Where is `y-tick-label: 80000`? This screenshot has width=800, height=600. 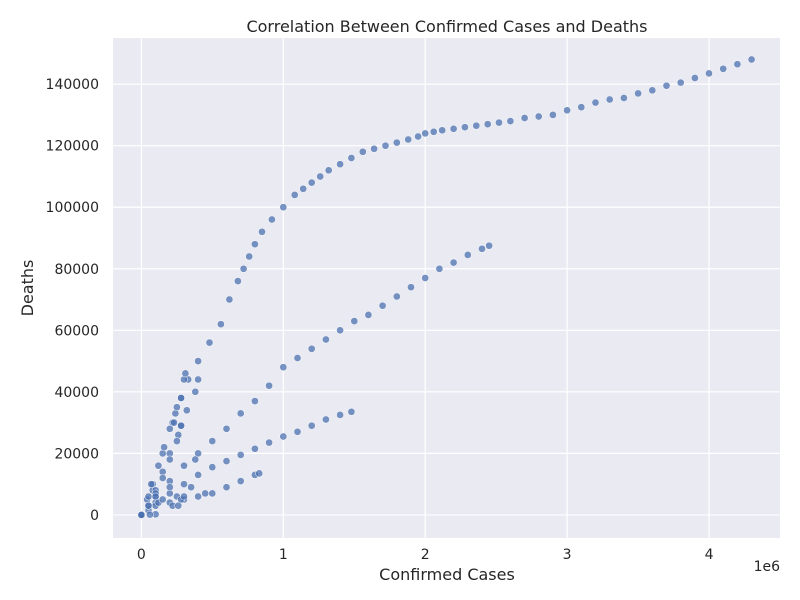 y-tick-label: 80000 is located at coordinates (76, 270).